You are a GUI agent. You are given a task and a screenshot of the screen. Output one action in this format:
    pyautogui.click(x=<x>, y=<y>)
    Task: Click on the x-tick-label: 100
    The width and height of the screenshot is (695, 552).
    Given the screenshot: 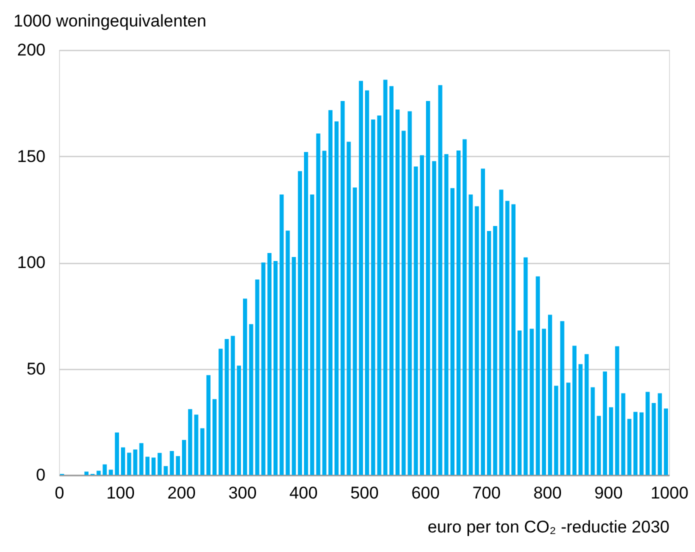 What is the action you would take?
    pyautogui.click(x=120, y=493)
    